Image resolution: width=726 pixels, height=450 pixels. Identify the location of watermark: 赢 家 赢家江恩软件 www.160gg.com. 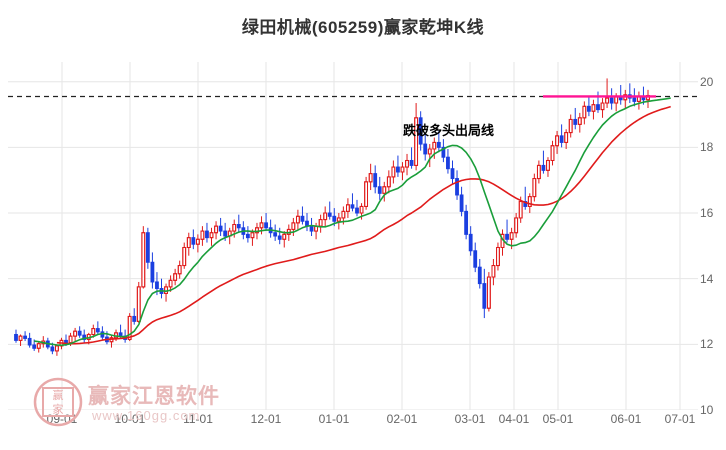
(155, 402).